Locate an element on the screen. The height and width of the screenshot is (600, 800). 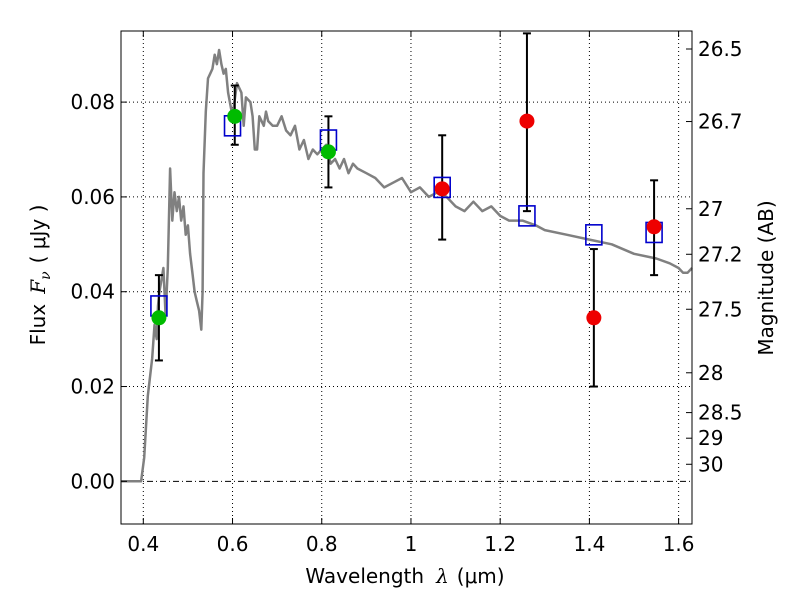
x-axis-symbol: λ is located at coordinates (442, 576).